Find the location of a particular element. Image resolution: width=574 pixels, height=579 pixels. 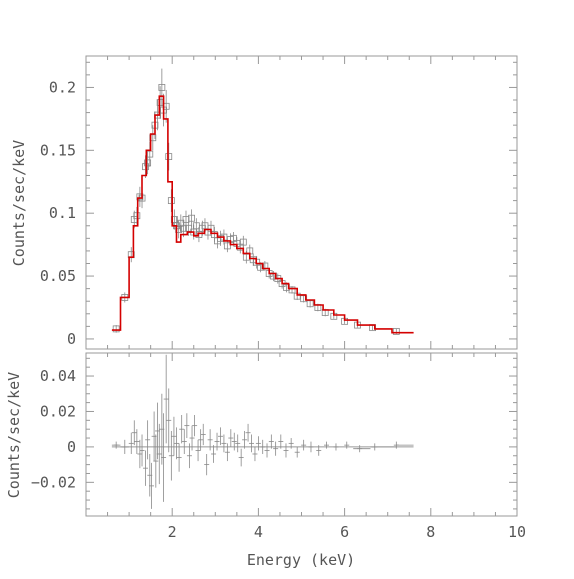

x-tick-label: 2 is located at coordinates (172, 532).